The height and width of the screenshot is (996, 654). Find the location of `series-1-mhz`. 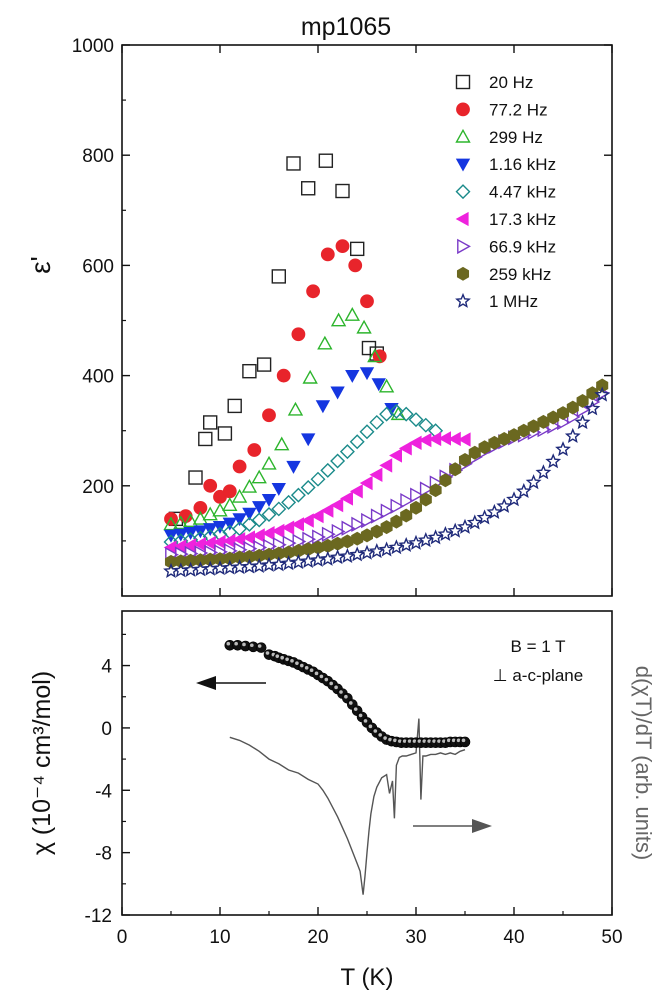

series-1-mhz is located at coordinates (387, 482).